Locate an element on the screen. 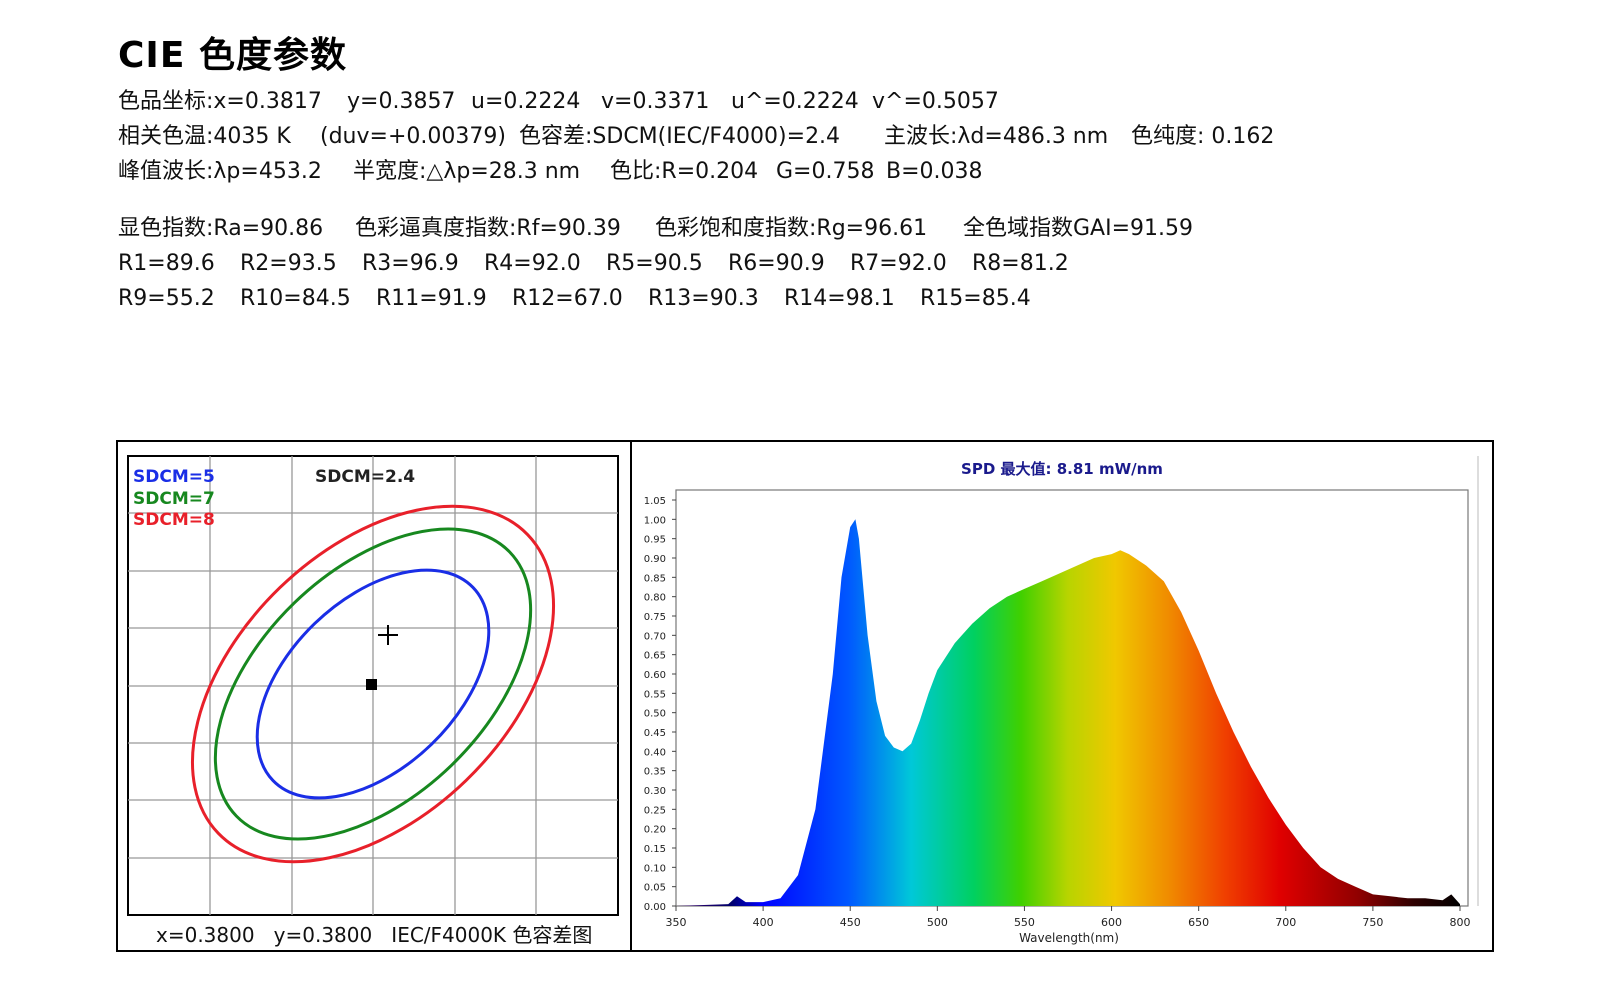  param-u: u=0.2224 is located at coordinates (526, 101).